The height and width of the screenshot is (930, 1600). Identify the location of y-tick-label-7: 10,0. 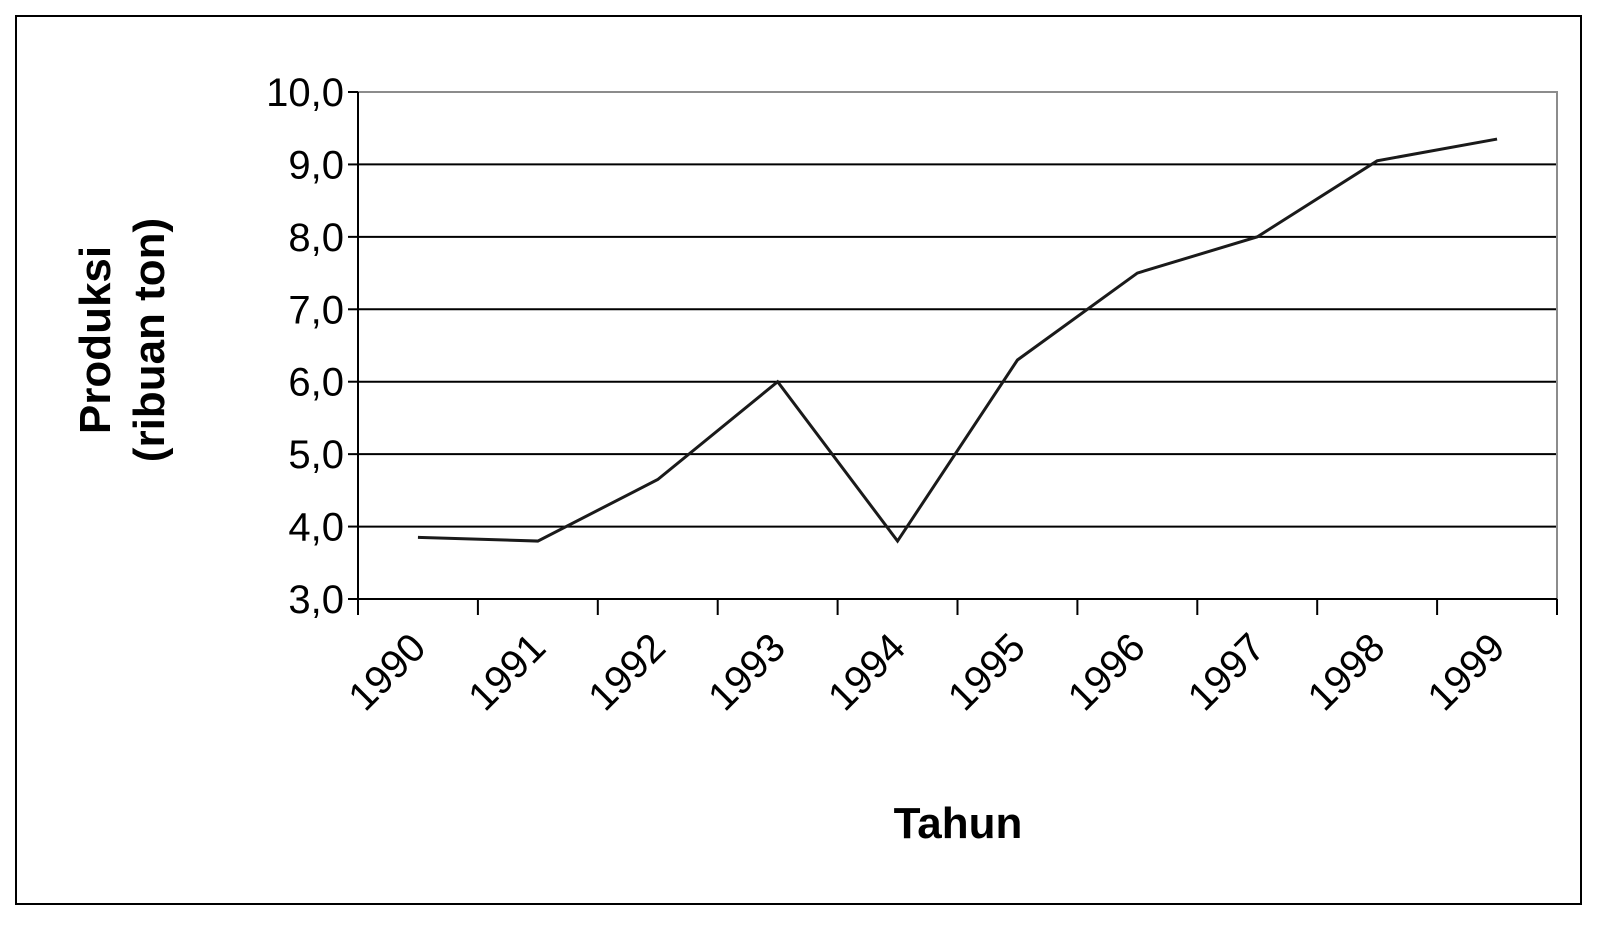
(305, 93).